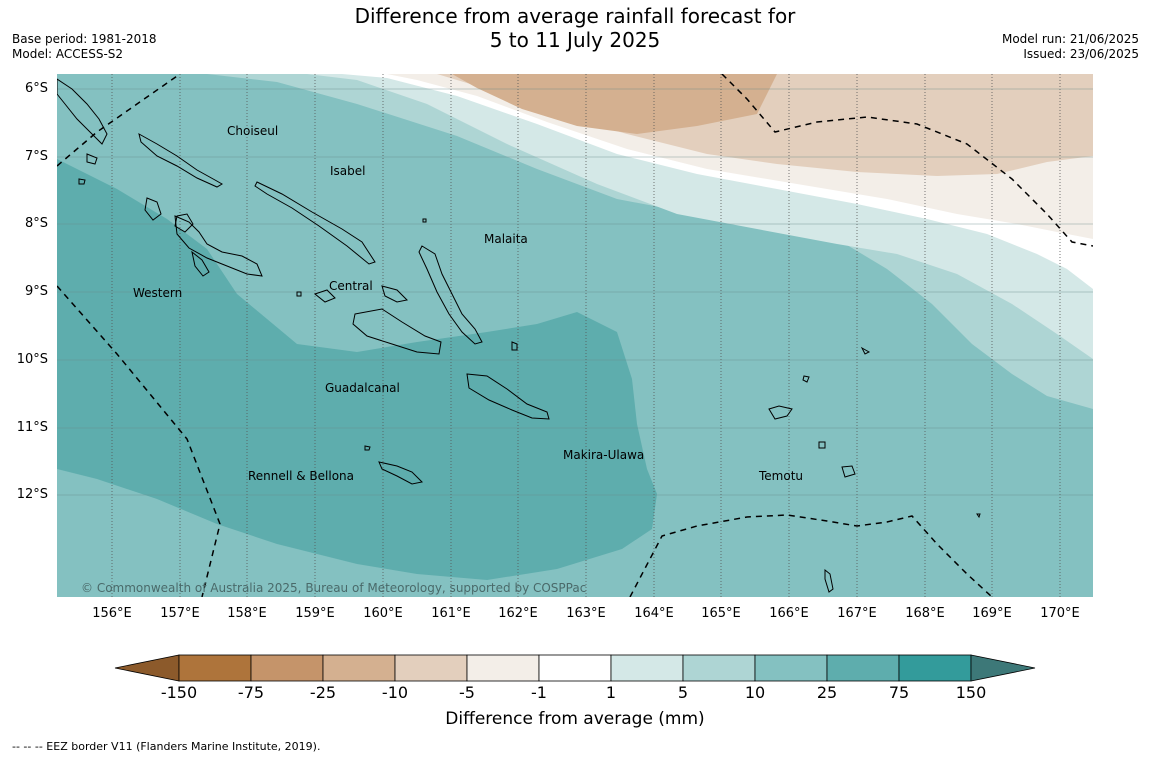  I want to click on colorbar-tick: -10, so click(395, 692).